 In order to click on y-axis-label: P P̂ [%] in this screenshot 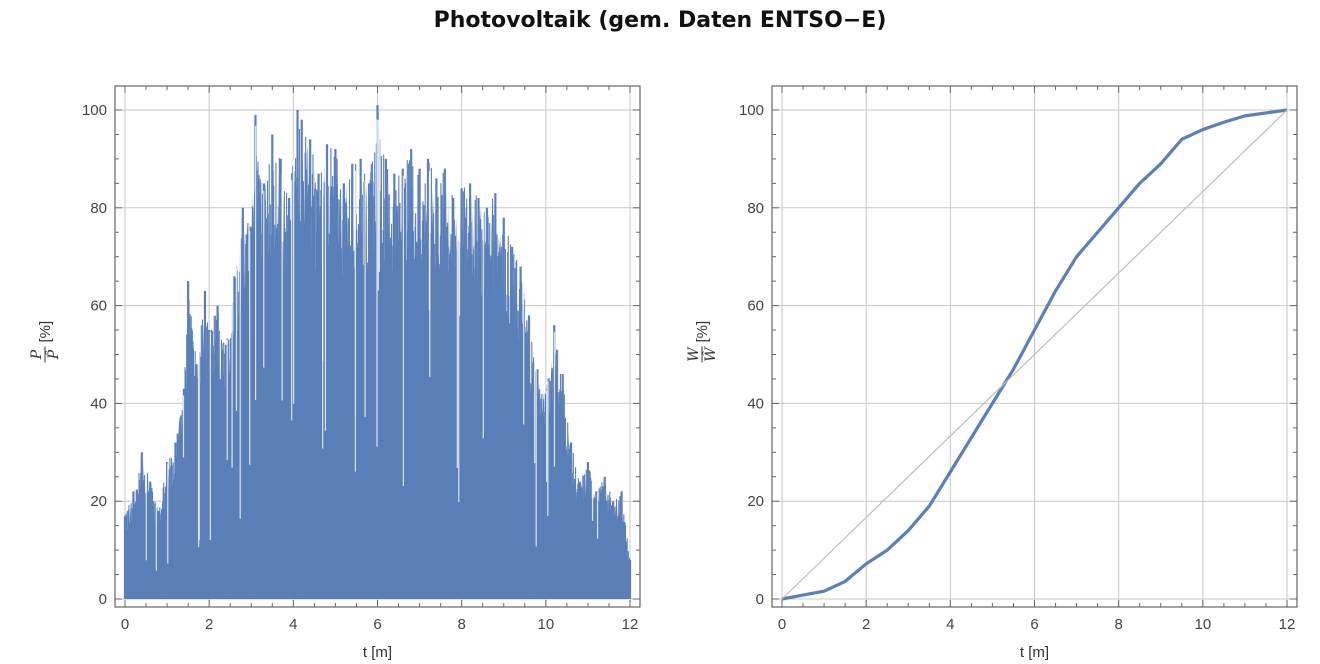, I will do `click(45, 342)`.